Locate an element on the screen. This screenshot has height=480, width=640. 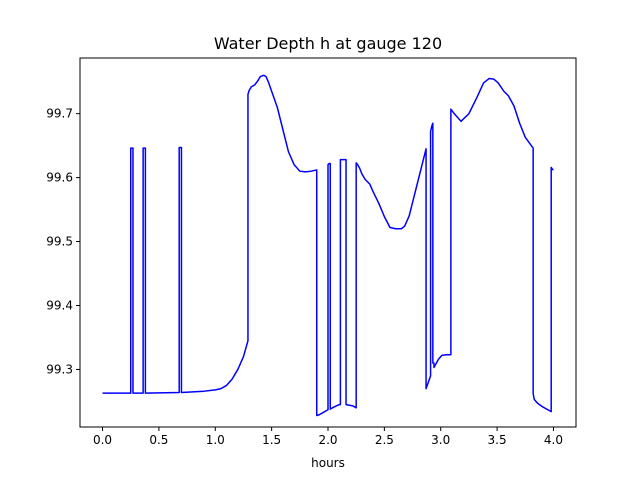
x-tick-label: 1.0 is located at coordinates (215, 440).